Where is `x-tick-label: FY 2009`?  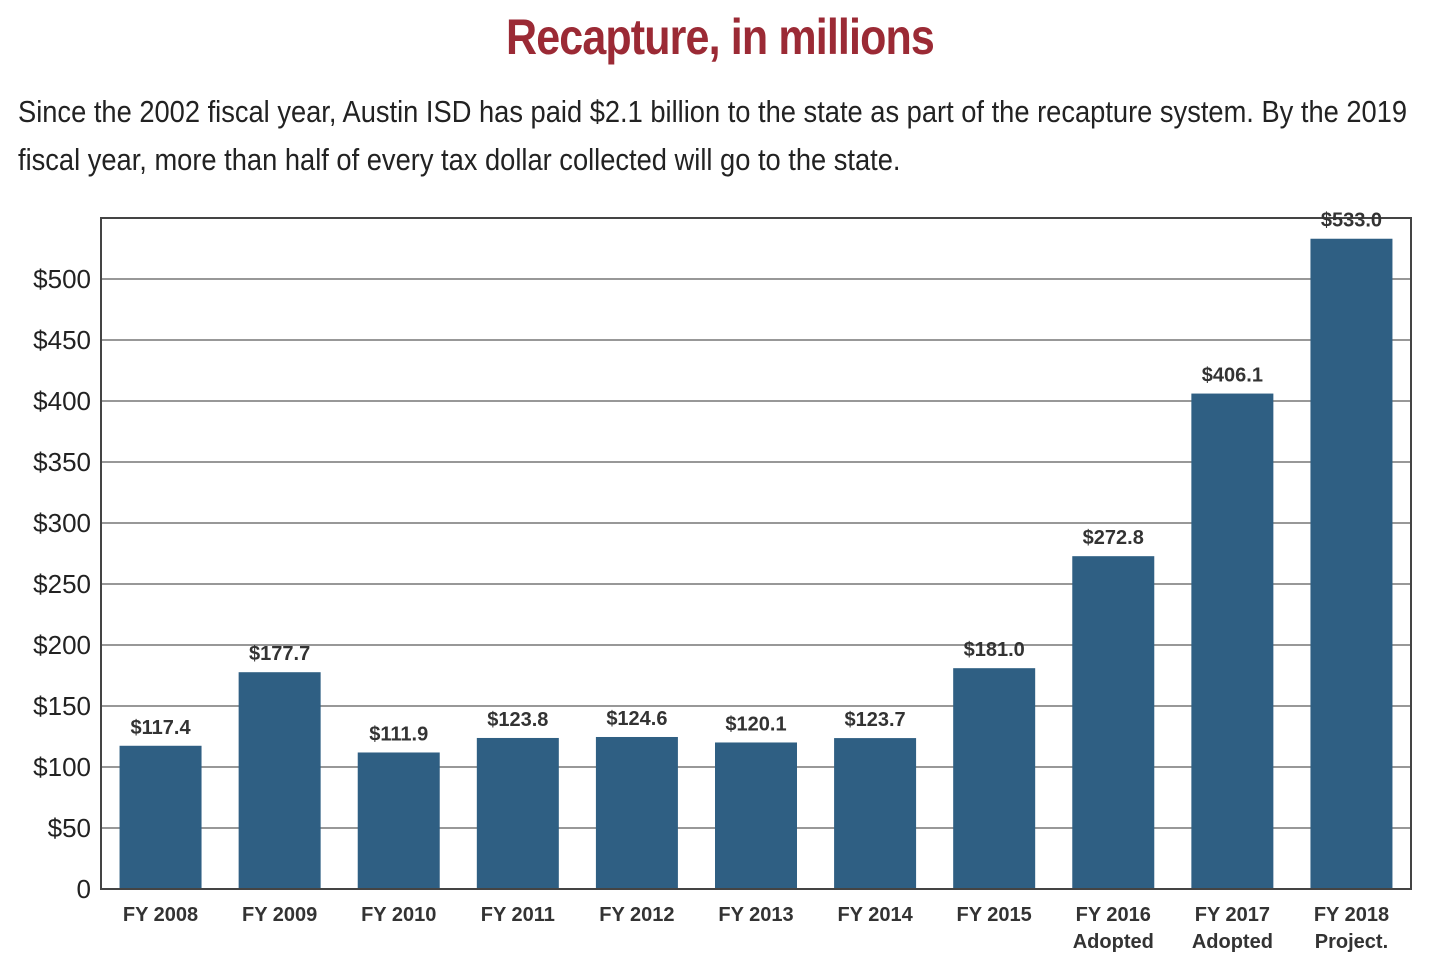
x-tick-label: FY 2009 is located at coordinates (279, 915).